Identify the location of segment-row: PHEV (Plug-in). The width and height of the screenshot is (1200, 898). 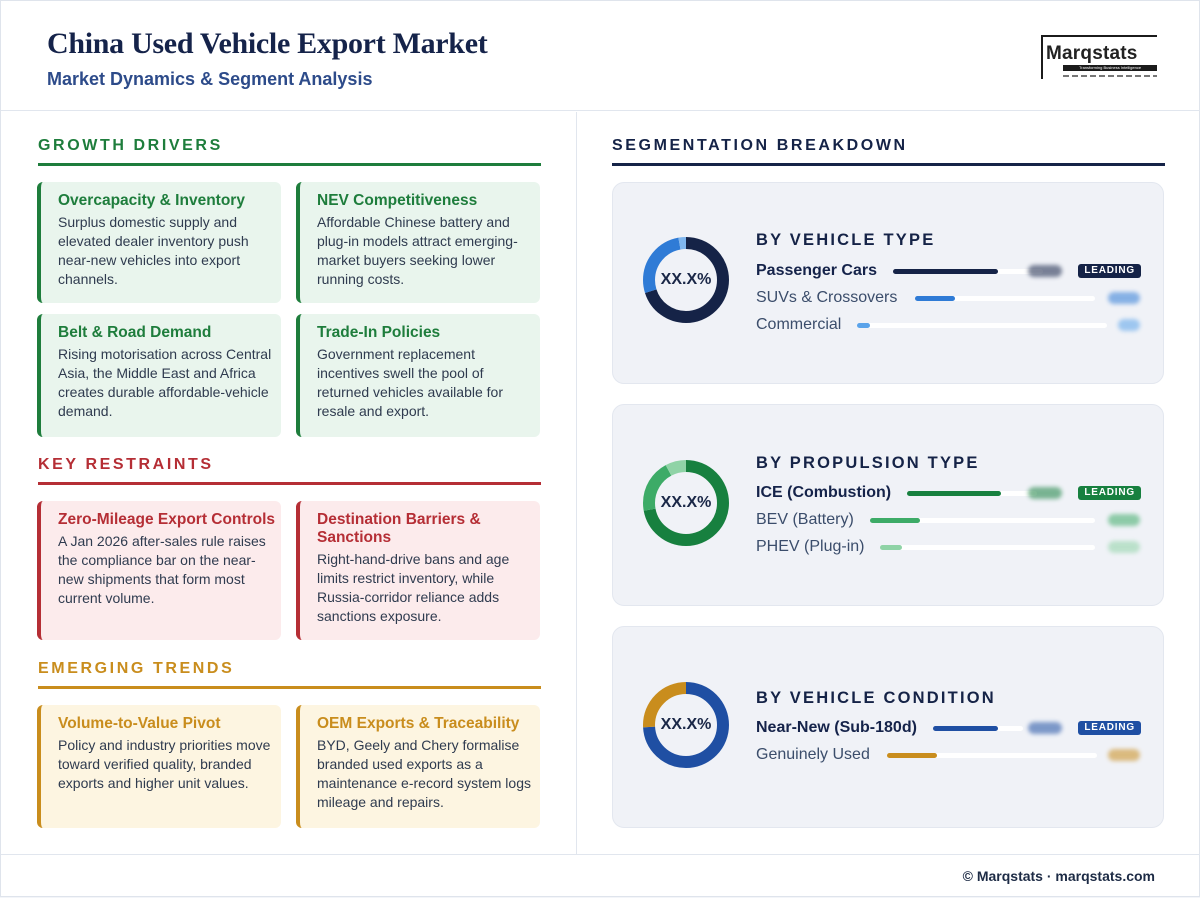
(948, 547).